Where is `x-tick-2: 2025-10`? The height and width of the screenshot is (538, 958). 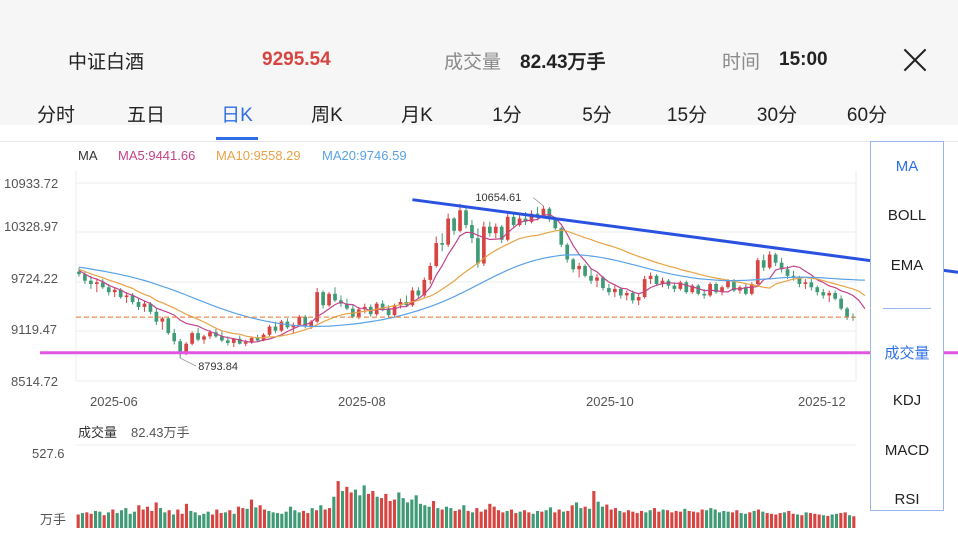
x-tick-2: 2025-10 is located at coordinates (610, 401).